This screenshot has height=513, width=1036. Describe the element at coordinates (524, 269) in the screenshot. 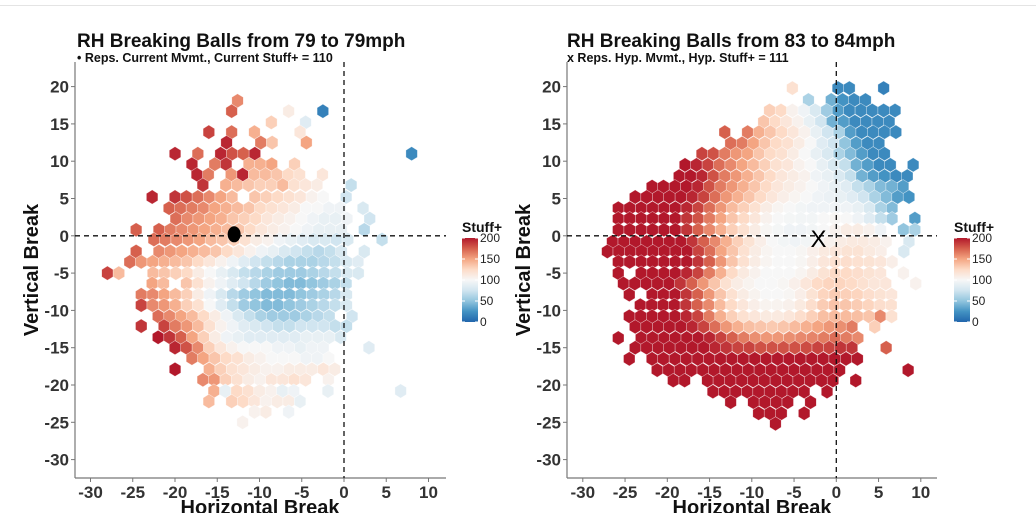

I see `right-y-axis-title: Vertical Break` at that location.